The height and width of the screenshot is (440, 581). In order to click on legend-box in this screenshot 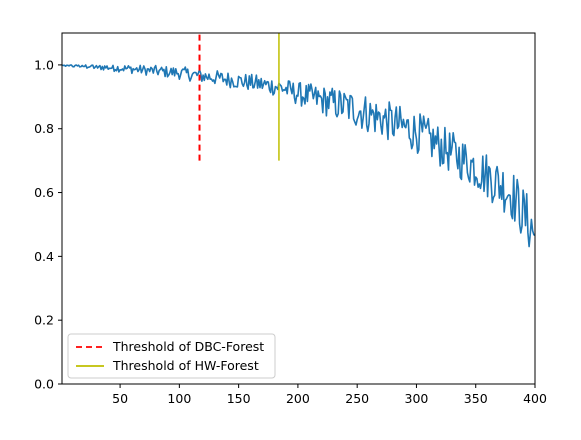, I will do `click(171, 356)`.